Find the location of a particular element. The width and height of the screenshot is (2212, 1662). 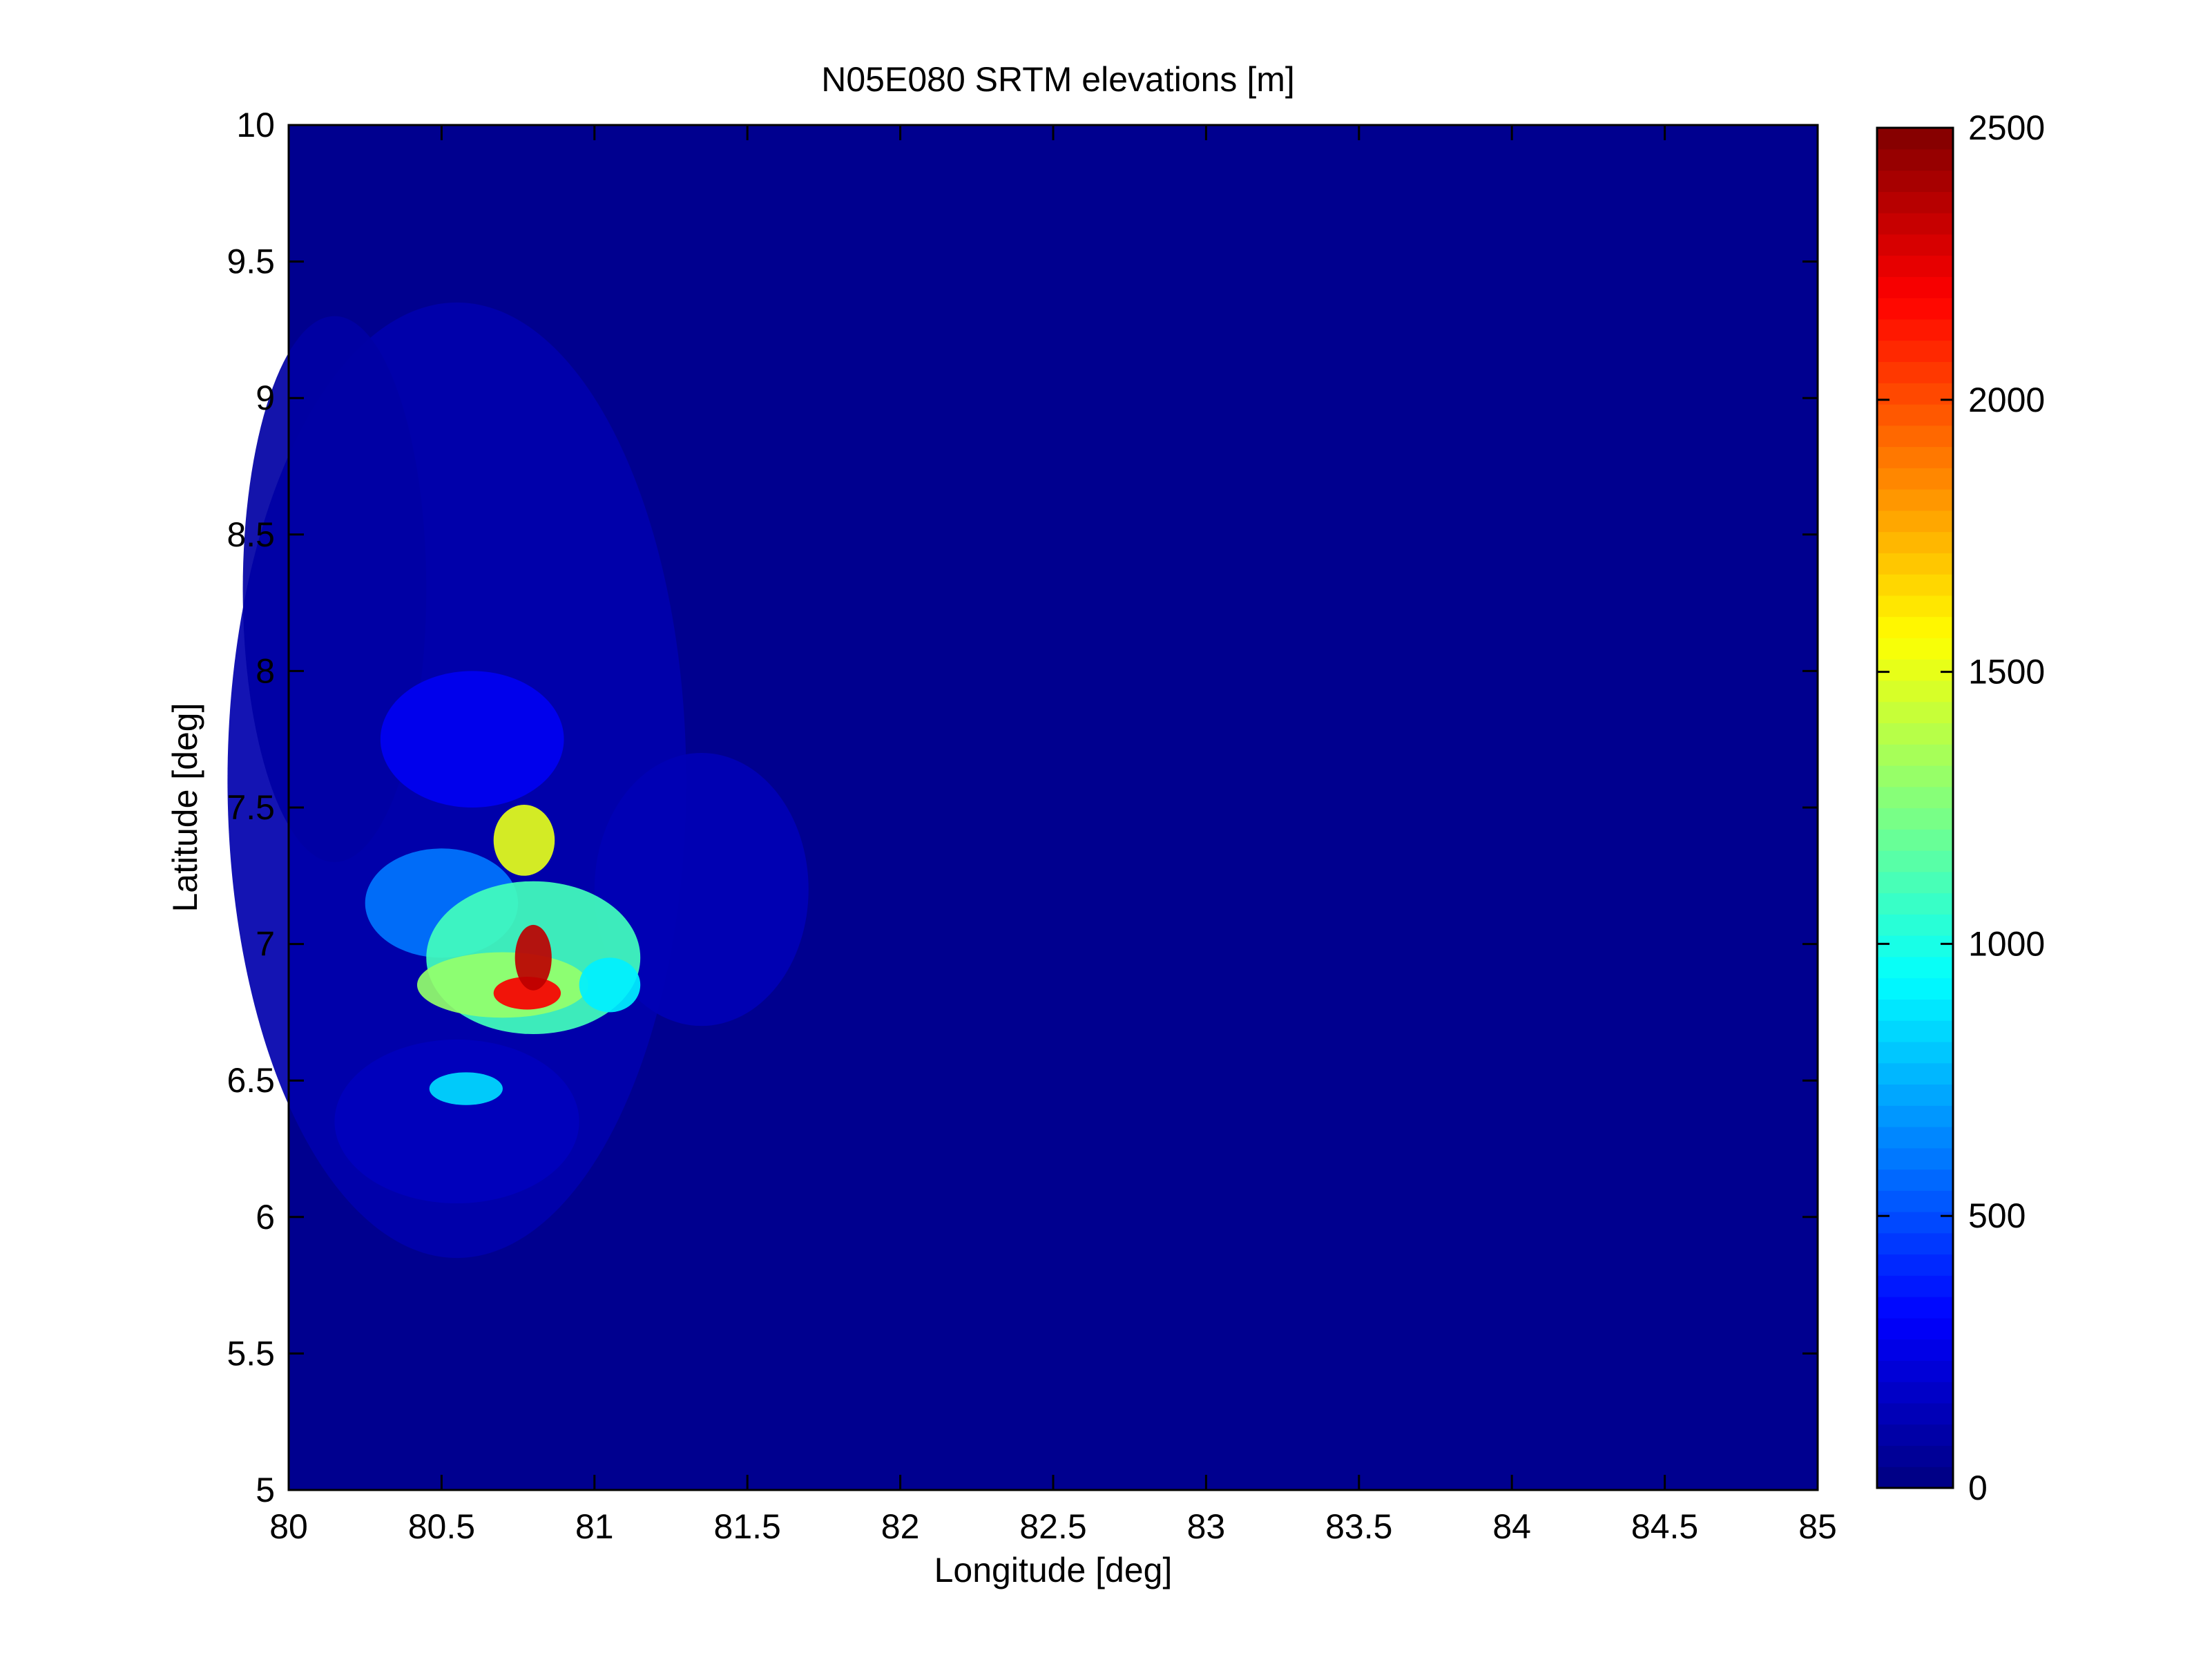

y-tick-label: 8.5 is located at coordinates (251, 534).